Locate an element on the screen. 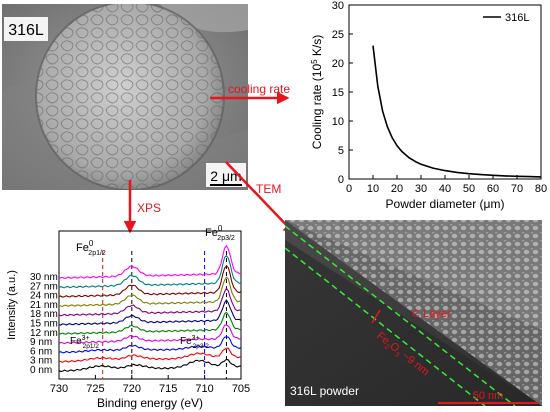 This screenshot has width=550, height=412. xps-depth-label: 30 nm is located at coordinates (44, 277).